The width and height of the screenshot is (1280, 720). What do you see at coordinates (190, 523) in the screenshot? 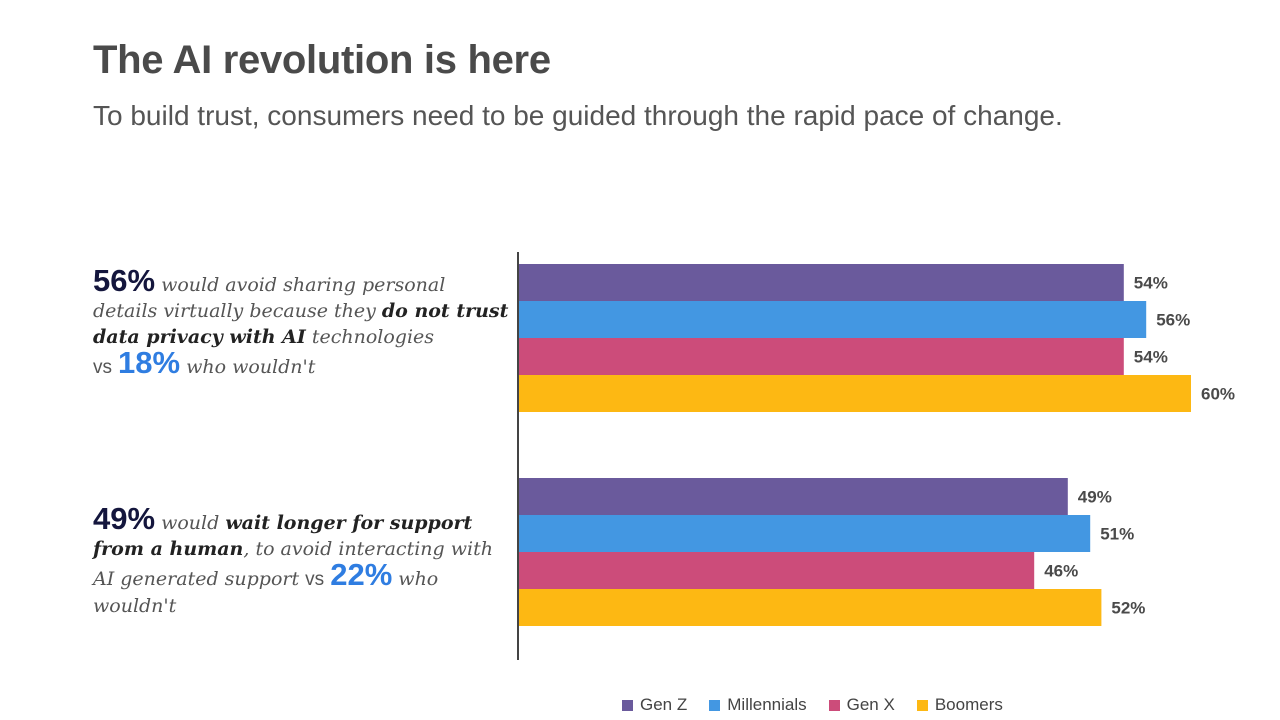
I see `stat-text: would` at bounding box center [190, 523].